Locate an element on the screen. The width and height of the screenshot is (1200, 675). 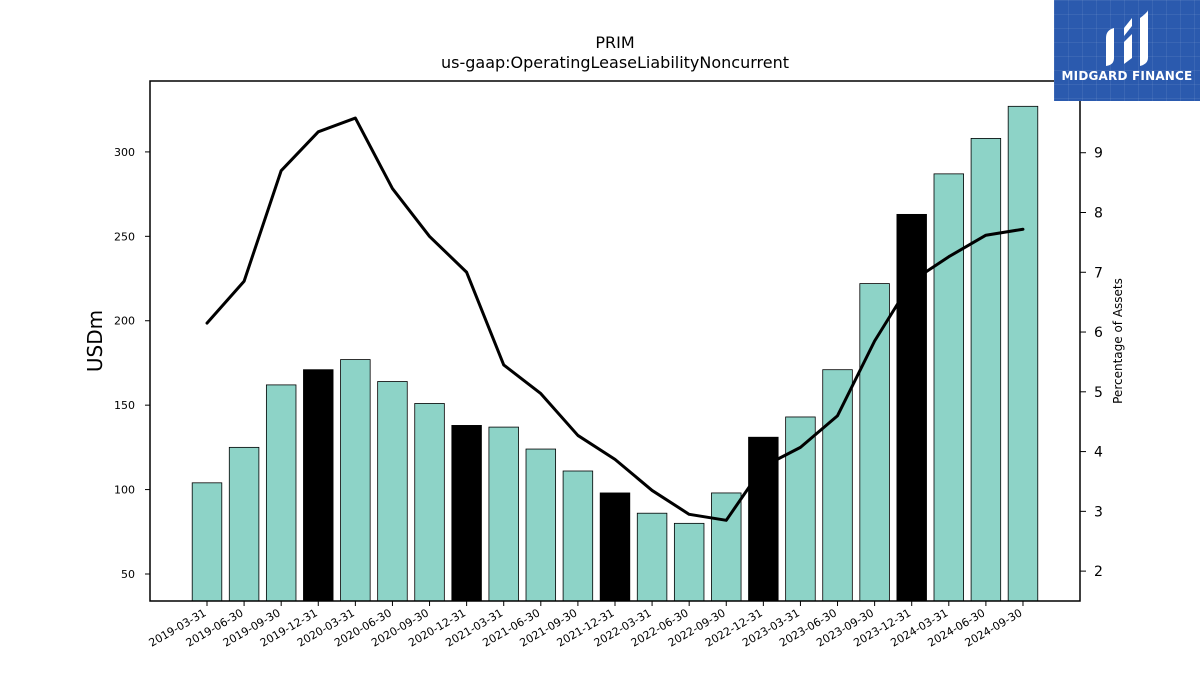
chart-title: PRIM is located at coordinates (614, 42).